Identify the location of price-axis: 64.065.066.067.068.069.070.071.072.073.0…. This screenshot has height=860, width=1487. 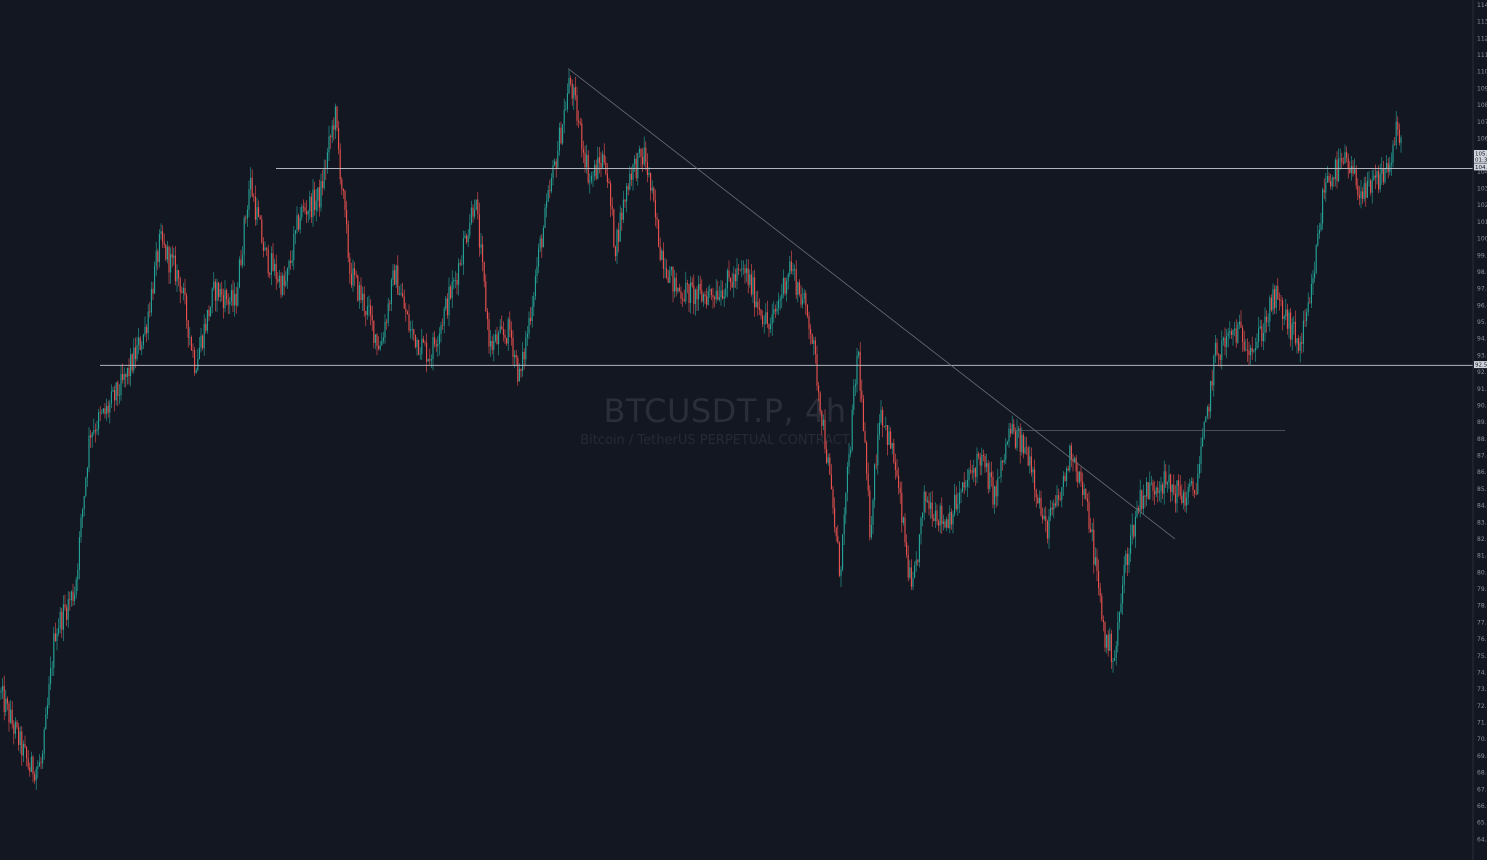
(1479, 430).